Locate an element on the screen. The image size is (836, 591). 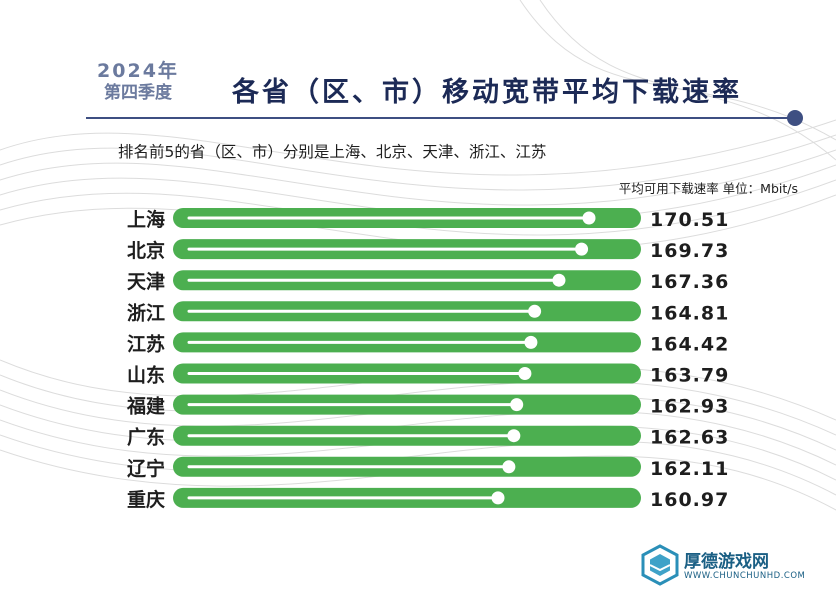
category-label: 上海 is located at coordinates (146, 219).